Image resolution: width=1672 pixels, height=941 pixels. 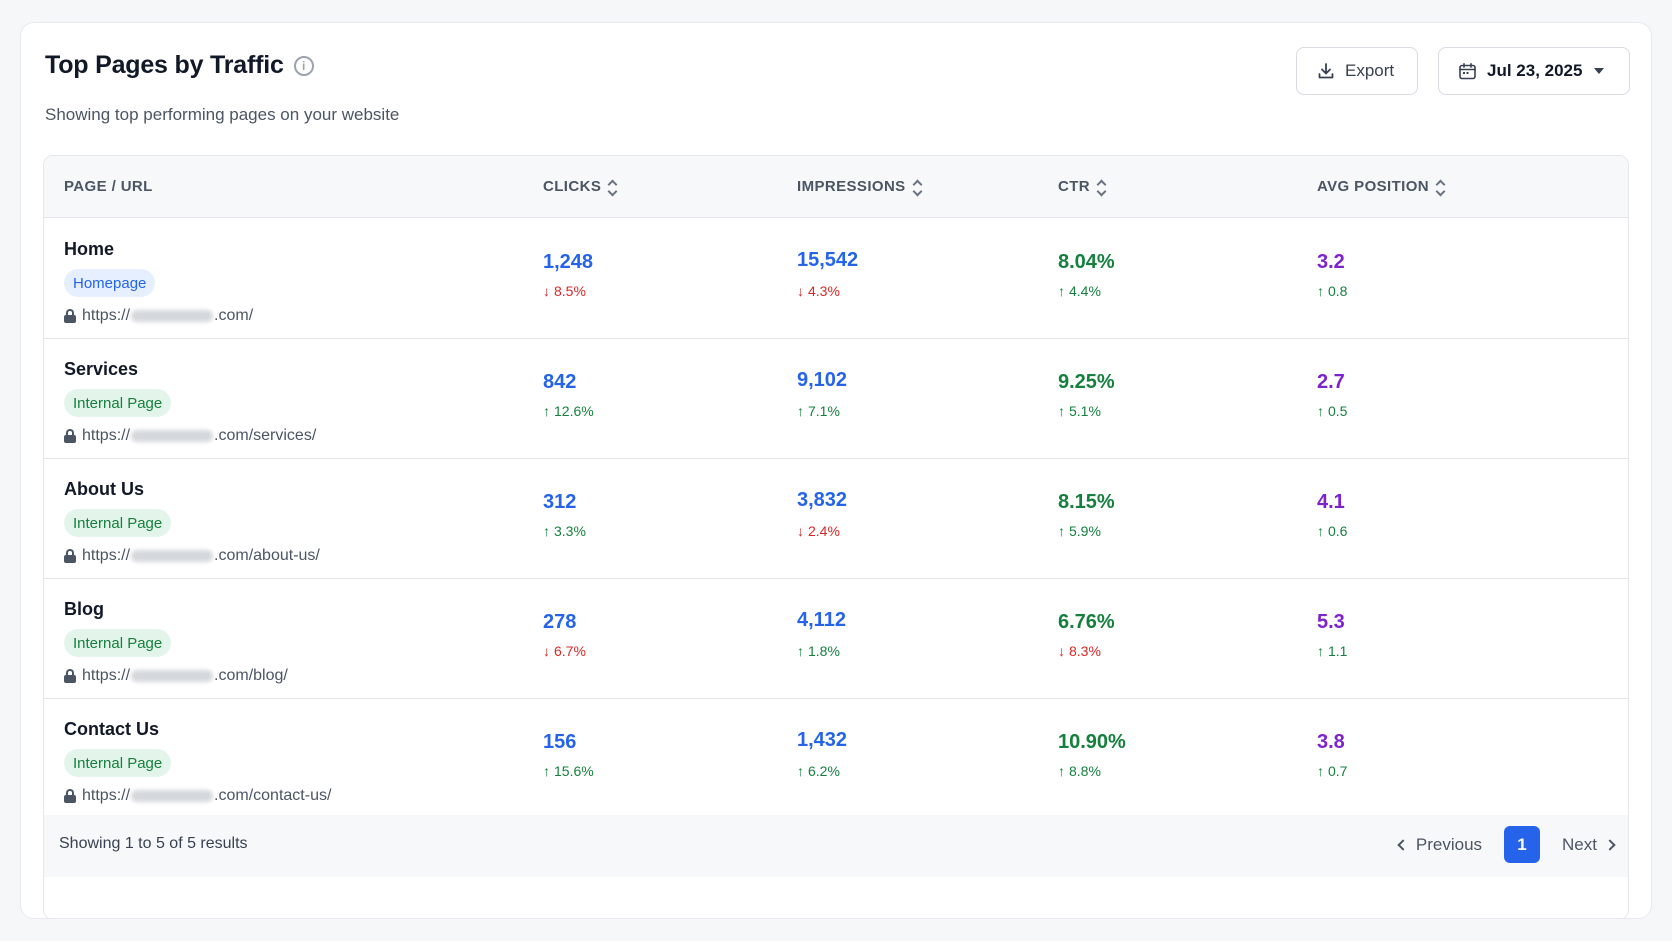 What do you see at coordinates (572, 186) in the screenshot?
I see `column-header-label: CLICKS` at bounding box center [572, 186].